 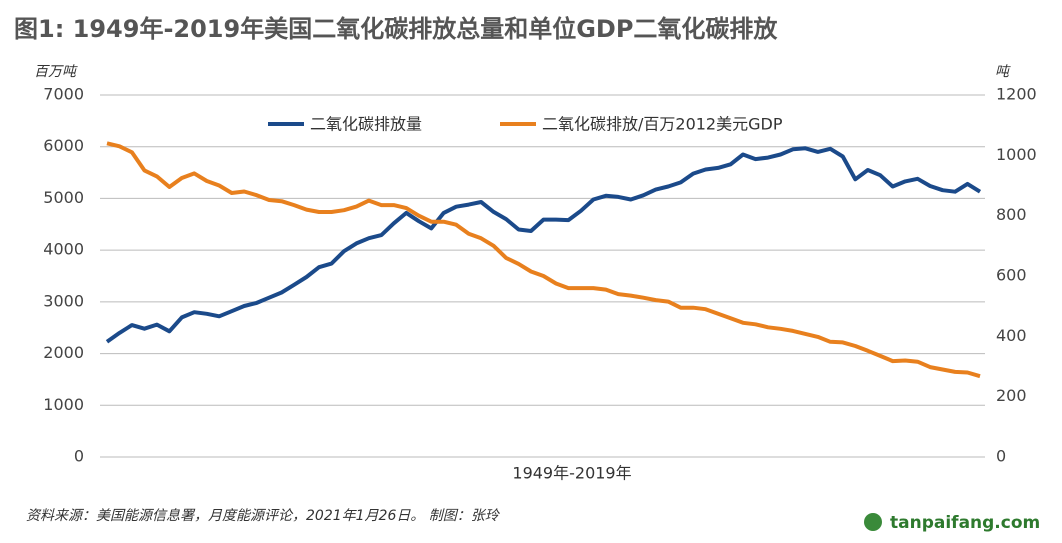 What do you see at coordinates (63, 94) in the screenshot?
I see `y-tick-label: 7000` at bounding box center [63, 94].